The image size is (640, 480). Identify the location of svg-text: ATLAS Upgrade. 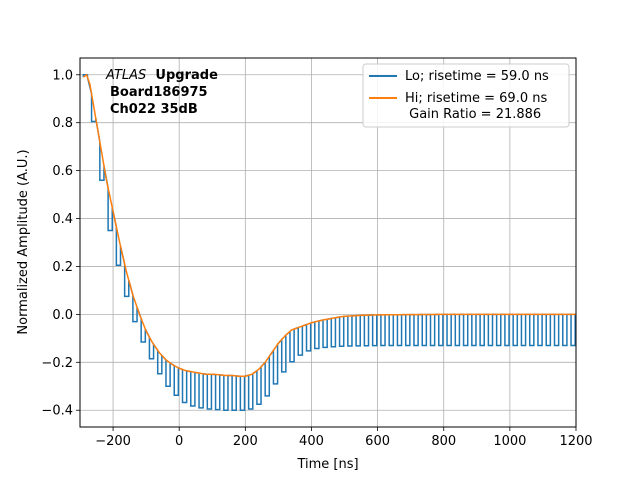
(161, 75).